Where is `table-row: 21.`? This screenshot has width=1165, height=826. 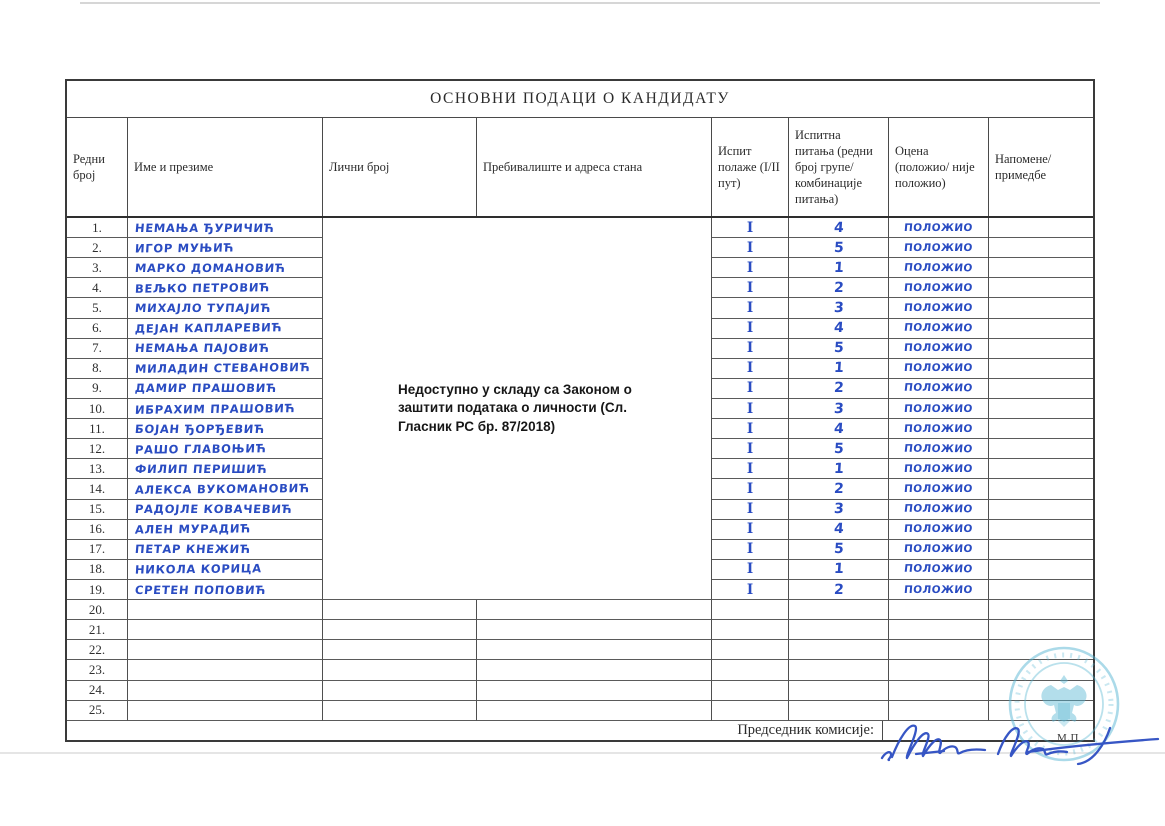 table-row: 21. is located at coordinates (580, 630).